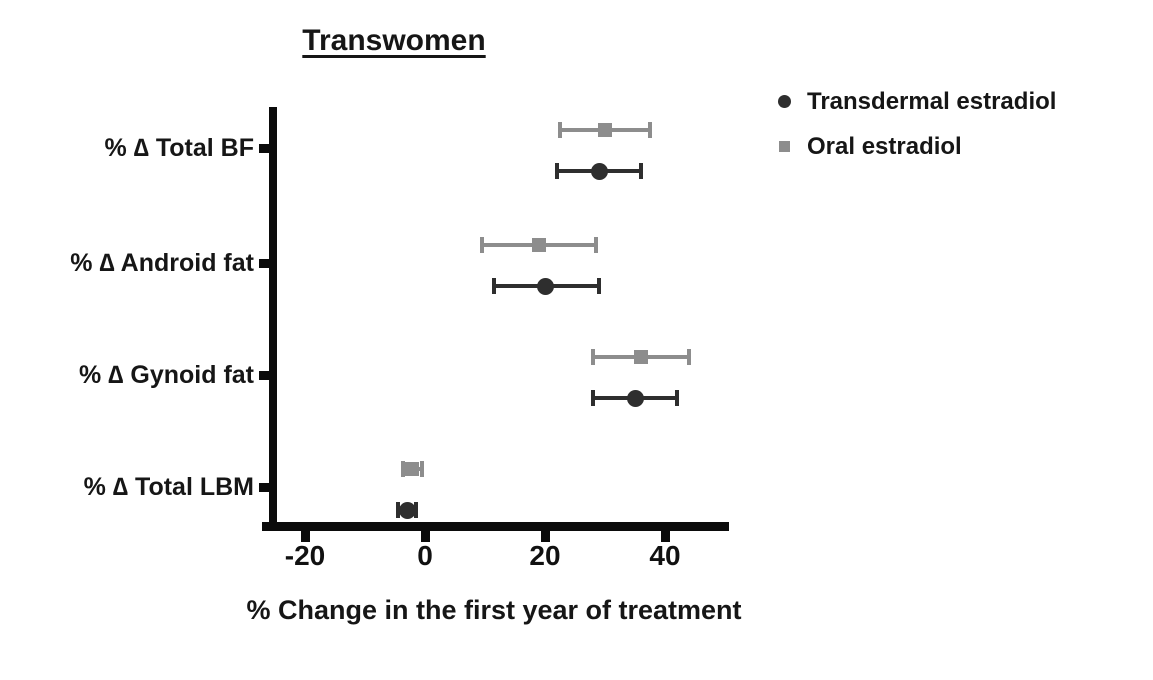 The height and width of the screenshot is (680, 1153). What do you see at coordinates (305, 555) in the screenshot?
I see `x-tick-label: -20` at bounding box center [305, 555].